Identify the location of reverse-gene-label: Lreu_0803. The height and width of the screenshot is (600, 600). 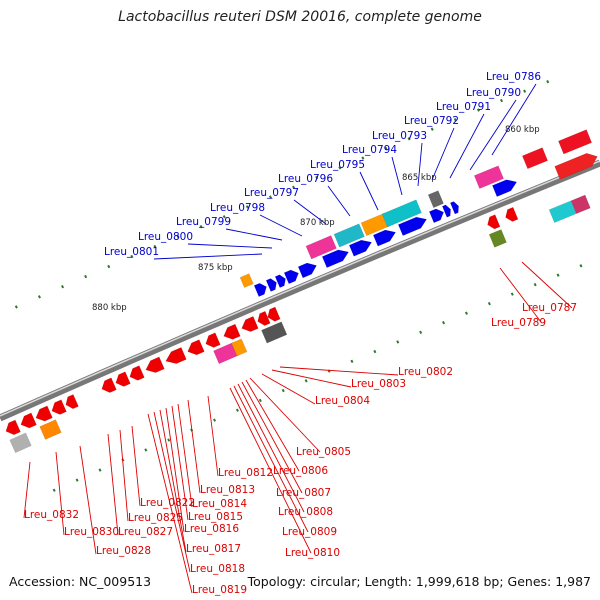
(378, 384).